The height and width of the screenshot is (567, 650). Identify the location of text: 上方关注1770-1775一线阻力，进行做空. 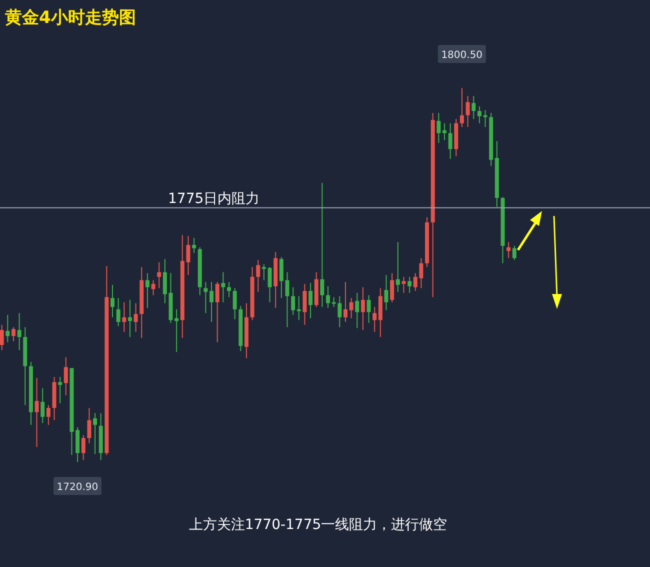
(318, 525).